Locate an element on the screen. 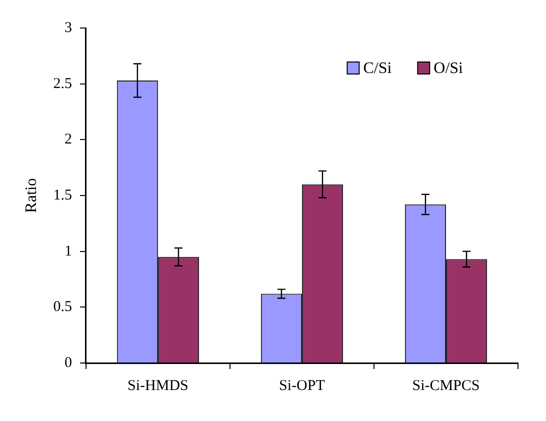  x-tick-label: Si-HMDS is located at coordinates (158, 386).